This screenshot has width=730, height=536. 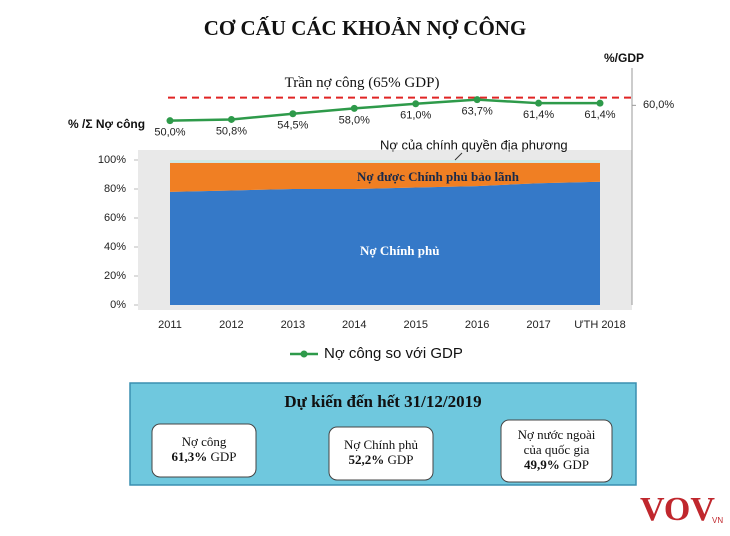 What do you see at coordinates (415, 116) in the screenshot?
I see `value-label: 61,0%` at bounding box center [415, 116].